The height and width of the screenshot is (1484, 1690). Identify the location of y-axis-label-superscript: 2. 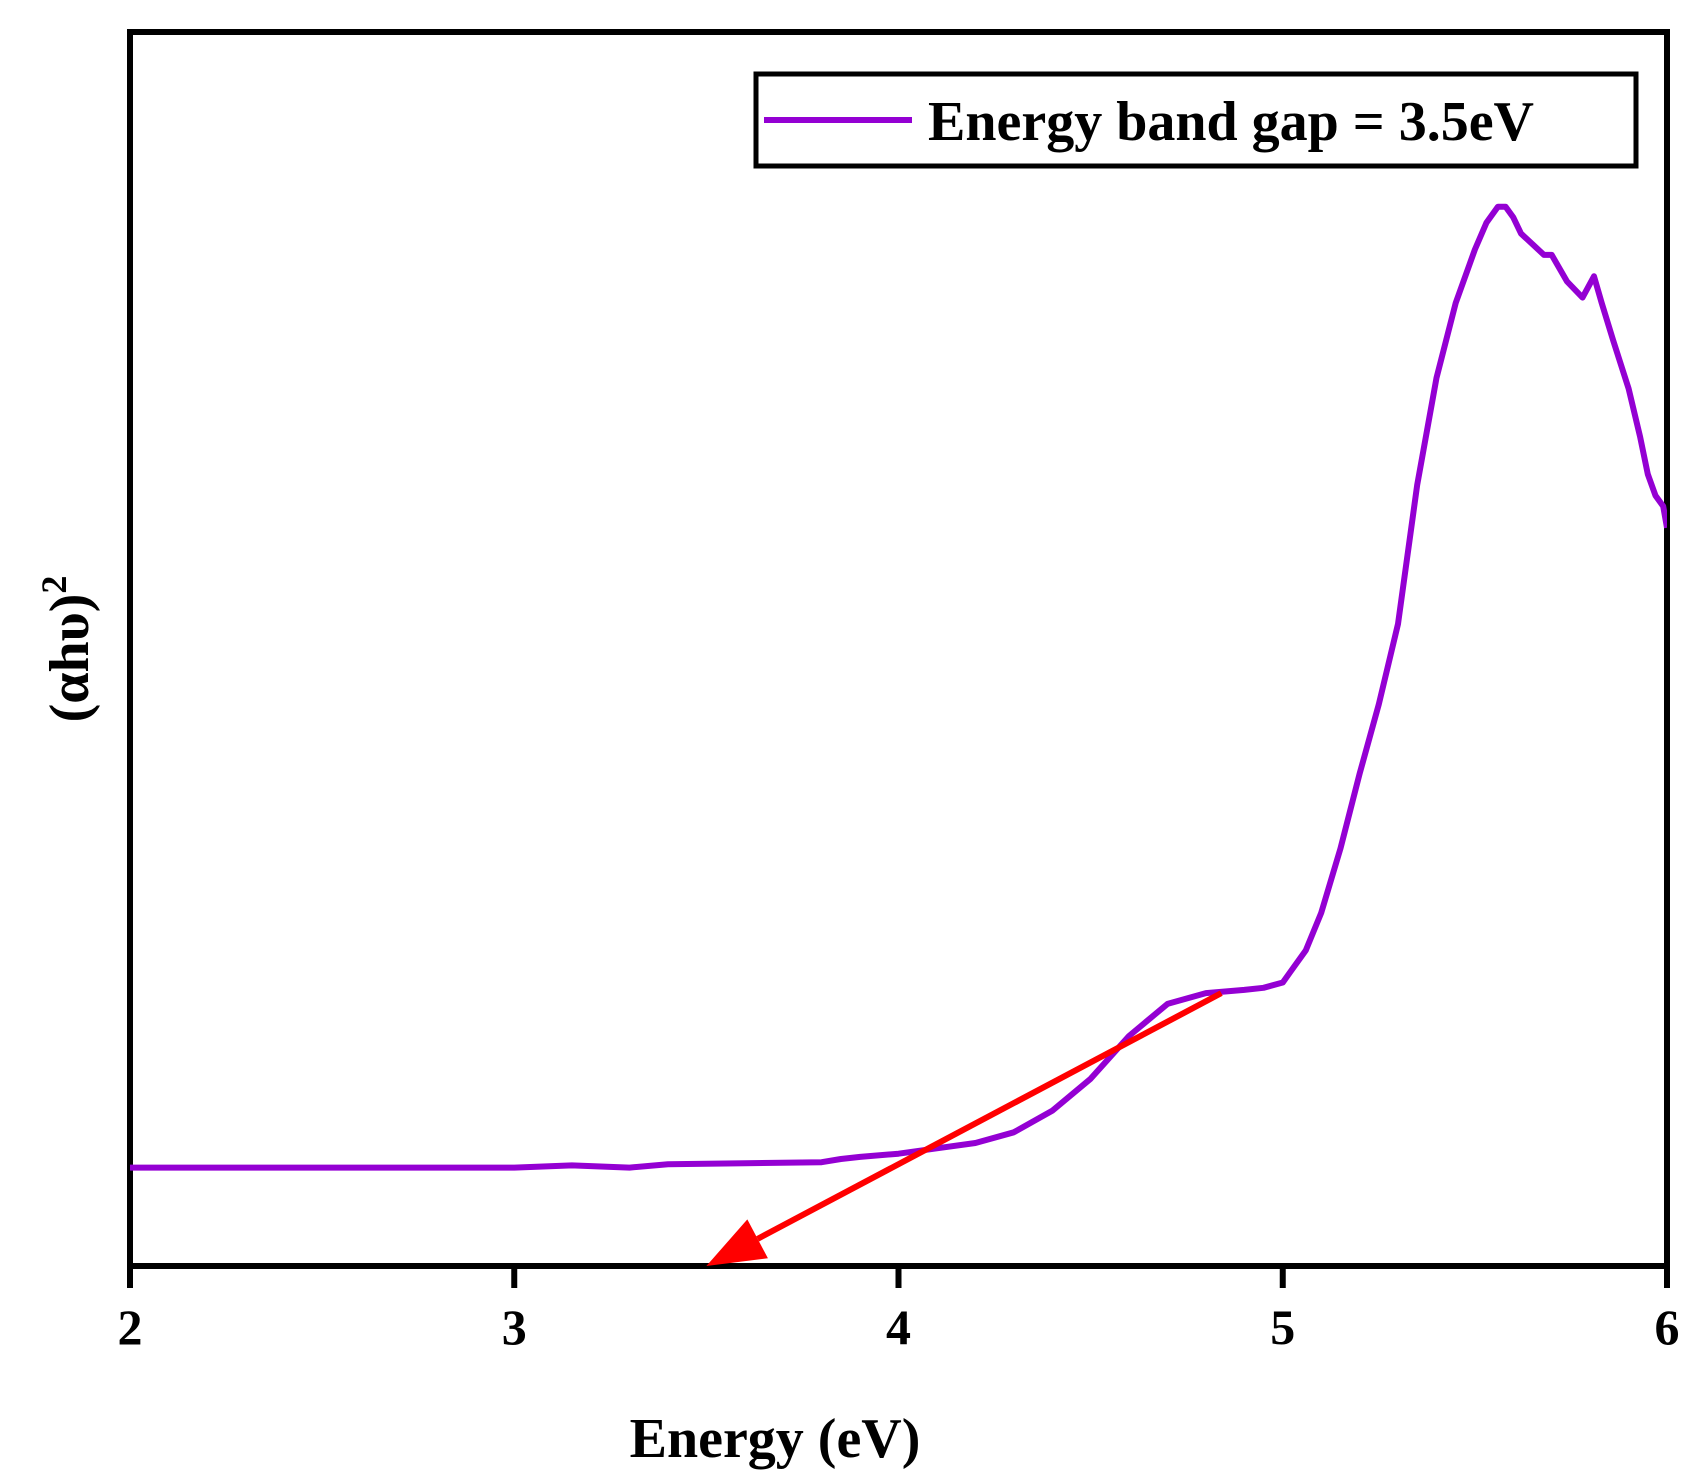
(54, 585).